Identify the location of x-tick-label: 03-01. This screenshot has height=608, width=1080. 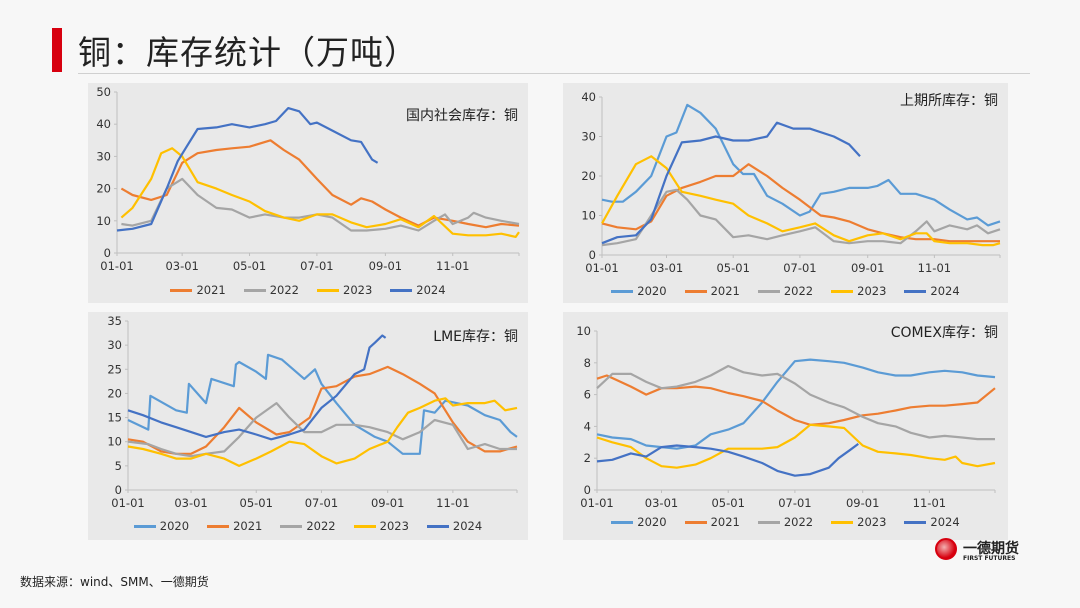
(181, 266).